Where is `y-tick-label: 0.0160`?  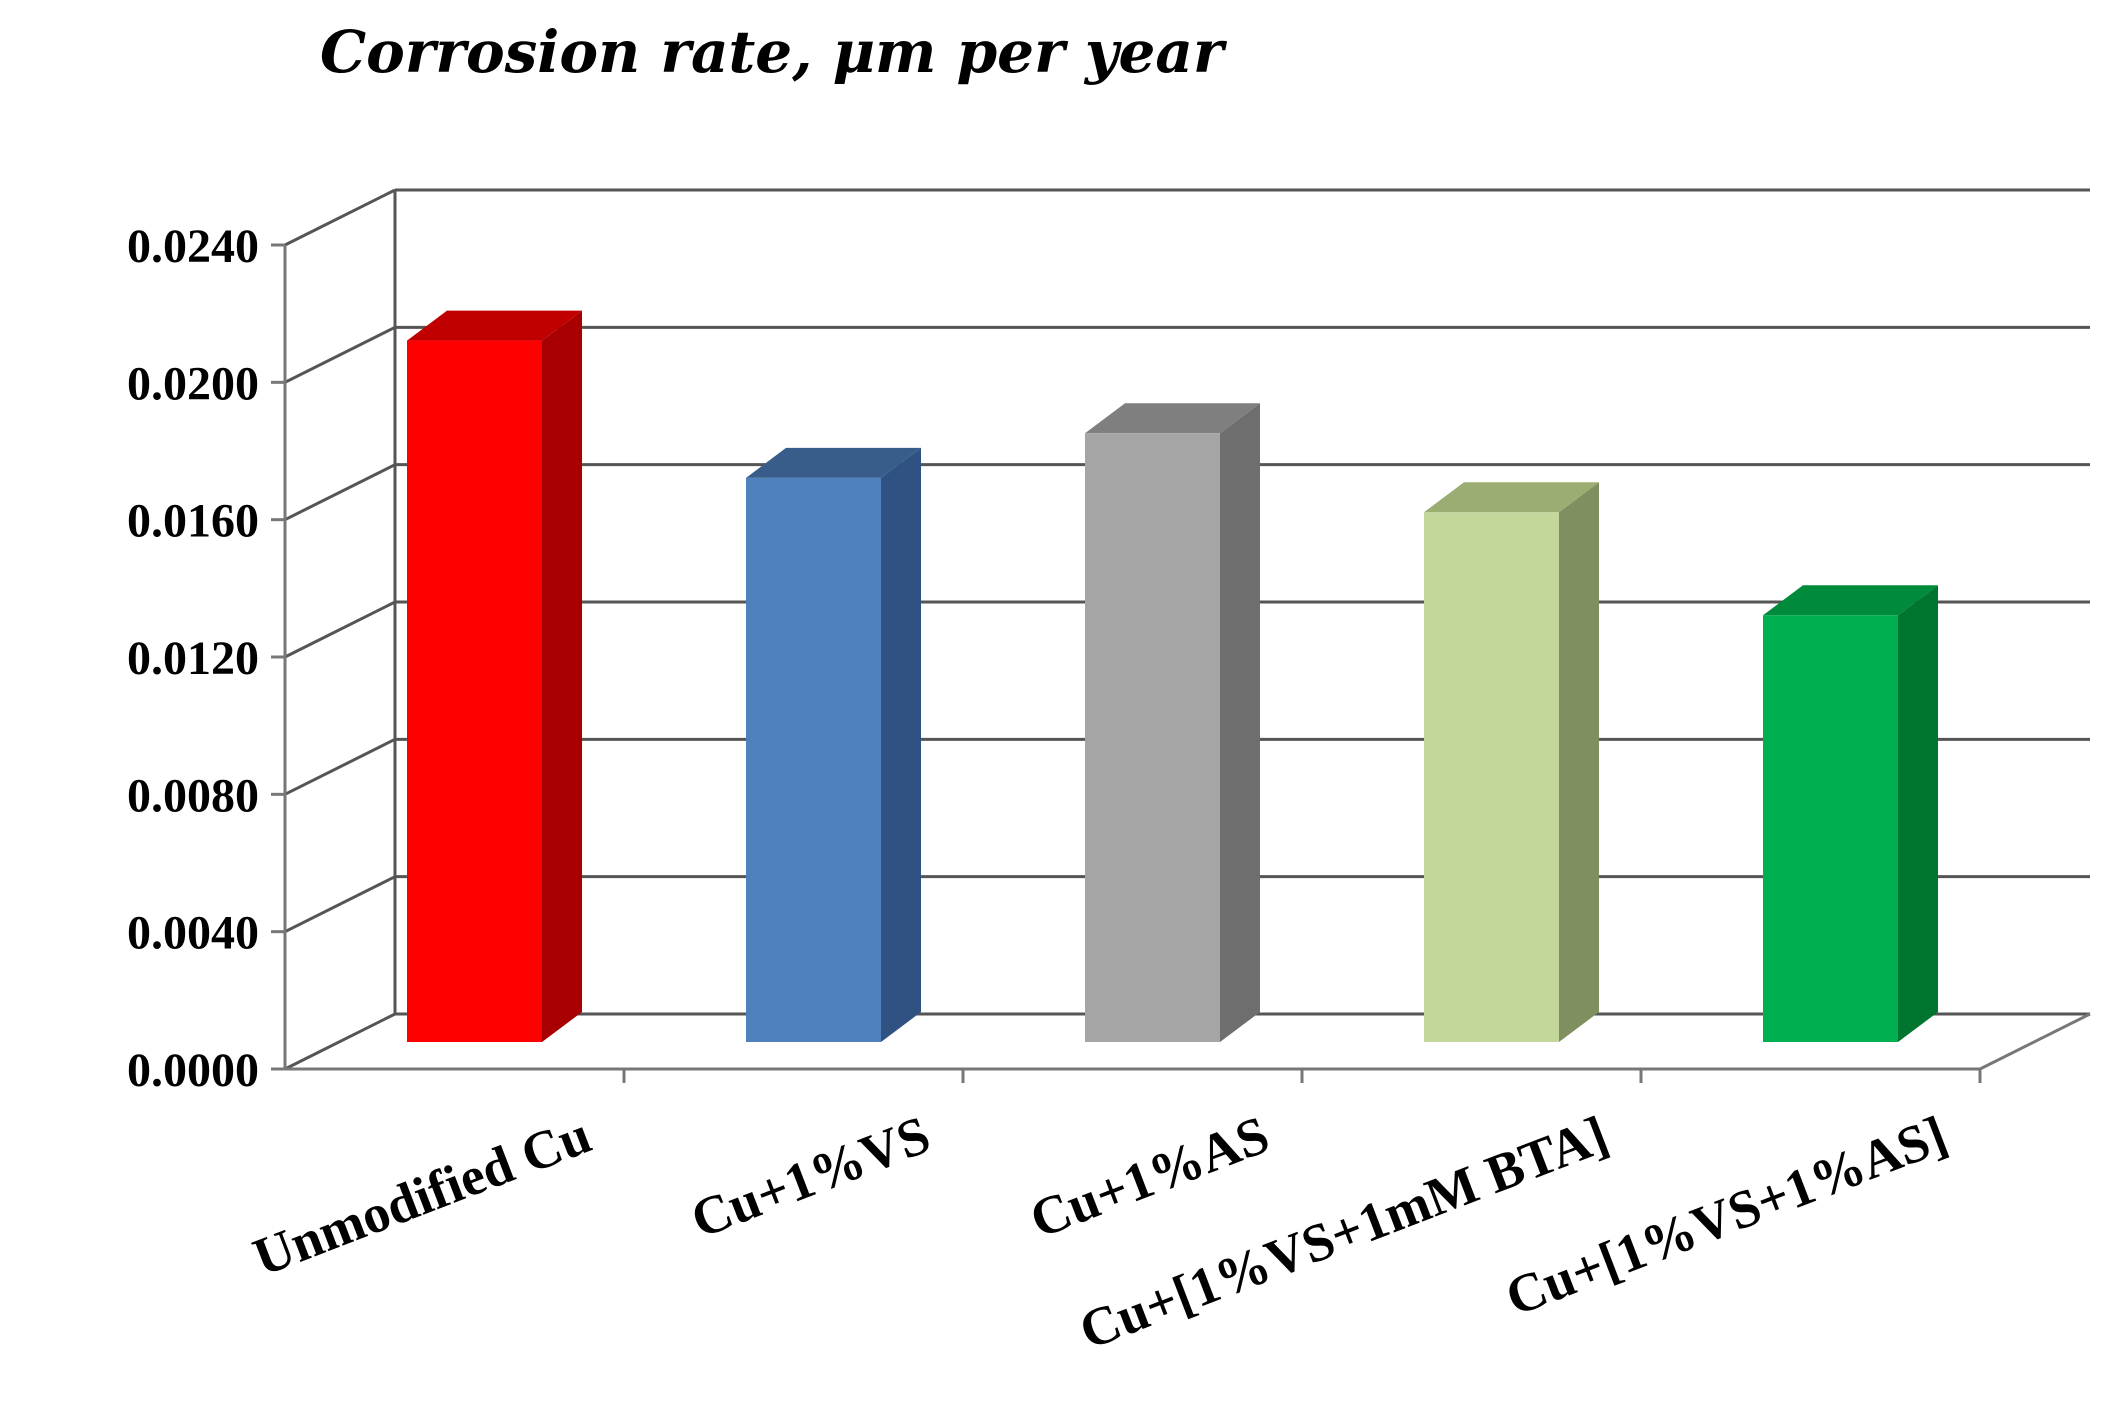 y-tick-label: 0.0160 is located at coordinates (193, 521).